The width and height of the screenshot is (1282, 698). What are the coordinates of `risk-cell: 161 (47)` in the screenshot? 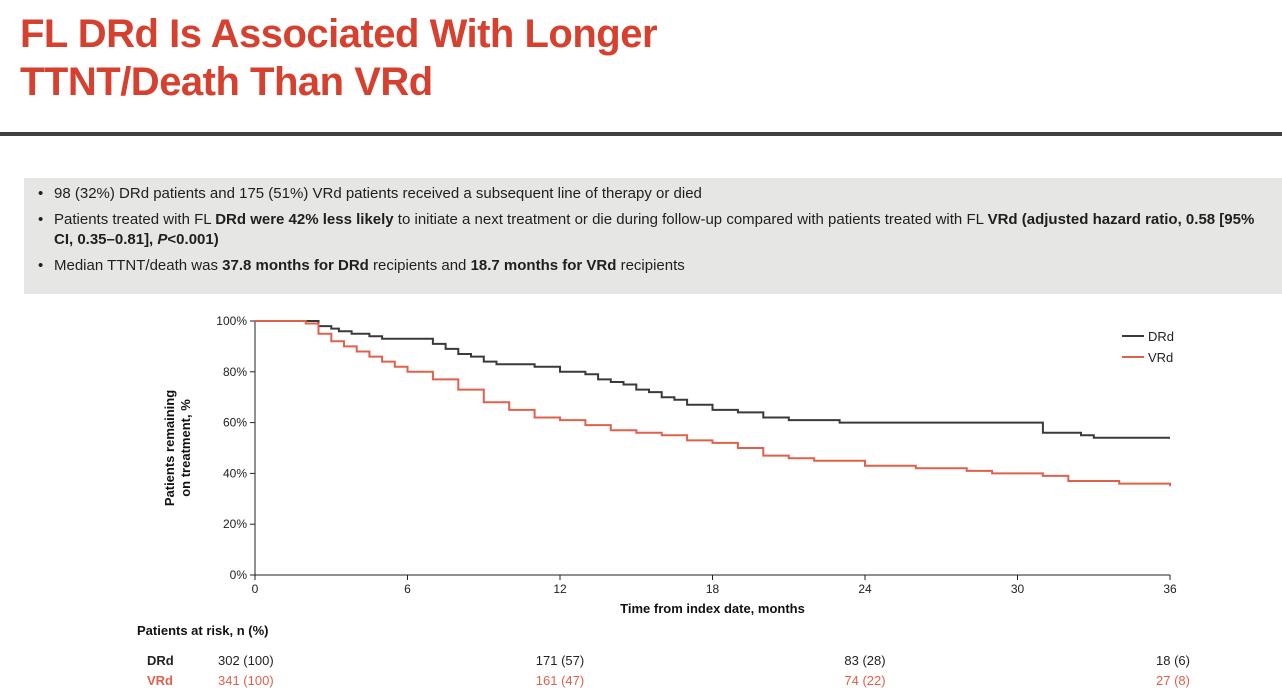 It's located at (560, 680).